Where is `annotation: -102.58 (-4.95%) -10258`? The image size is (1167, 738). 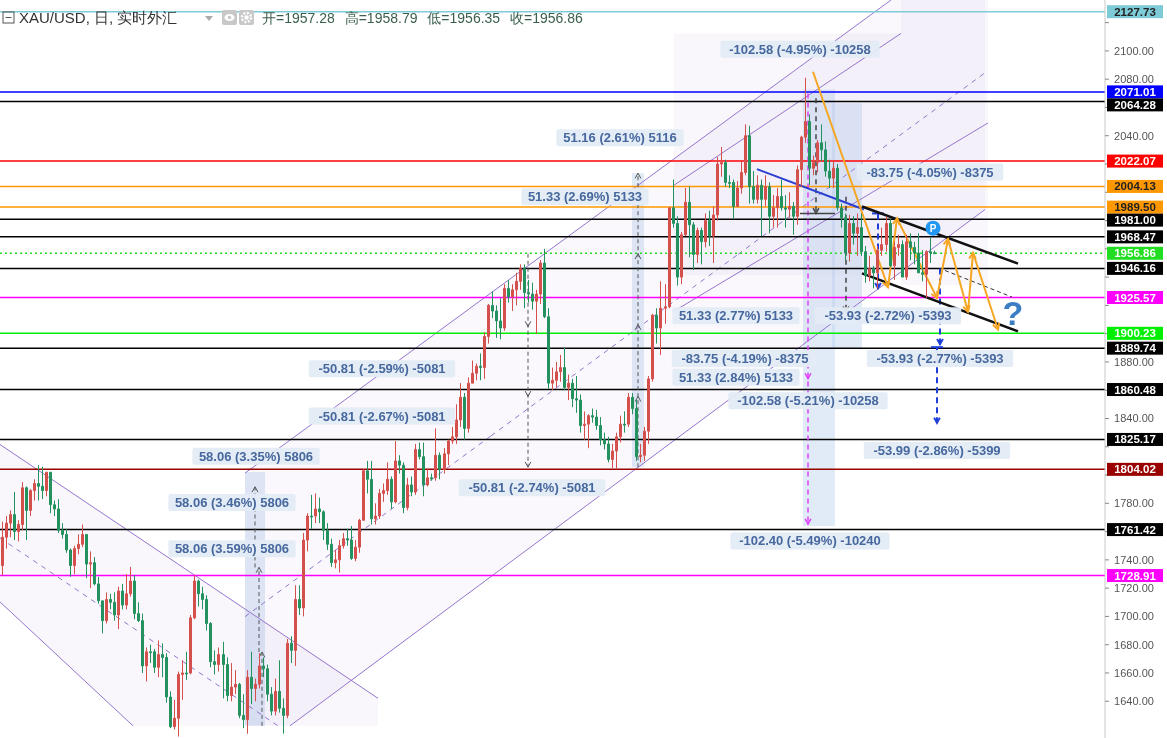
annotation: -102.58 (-4.95%) -10258 is located at coordinates (800, 49).